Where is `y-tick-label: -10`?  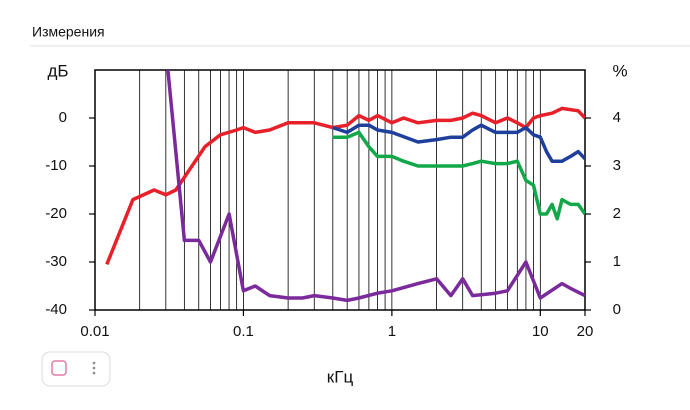 y-tick-label: -10 is located at coordinates (56, 165).